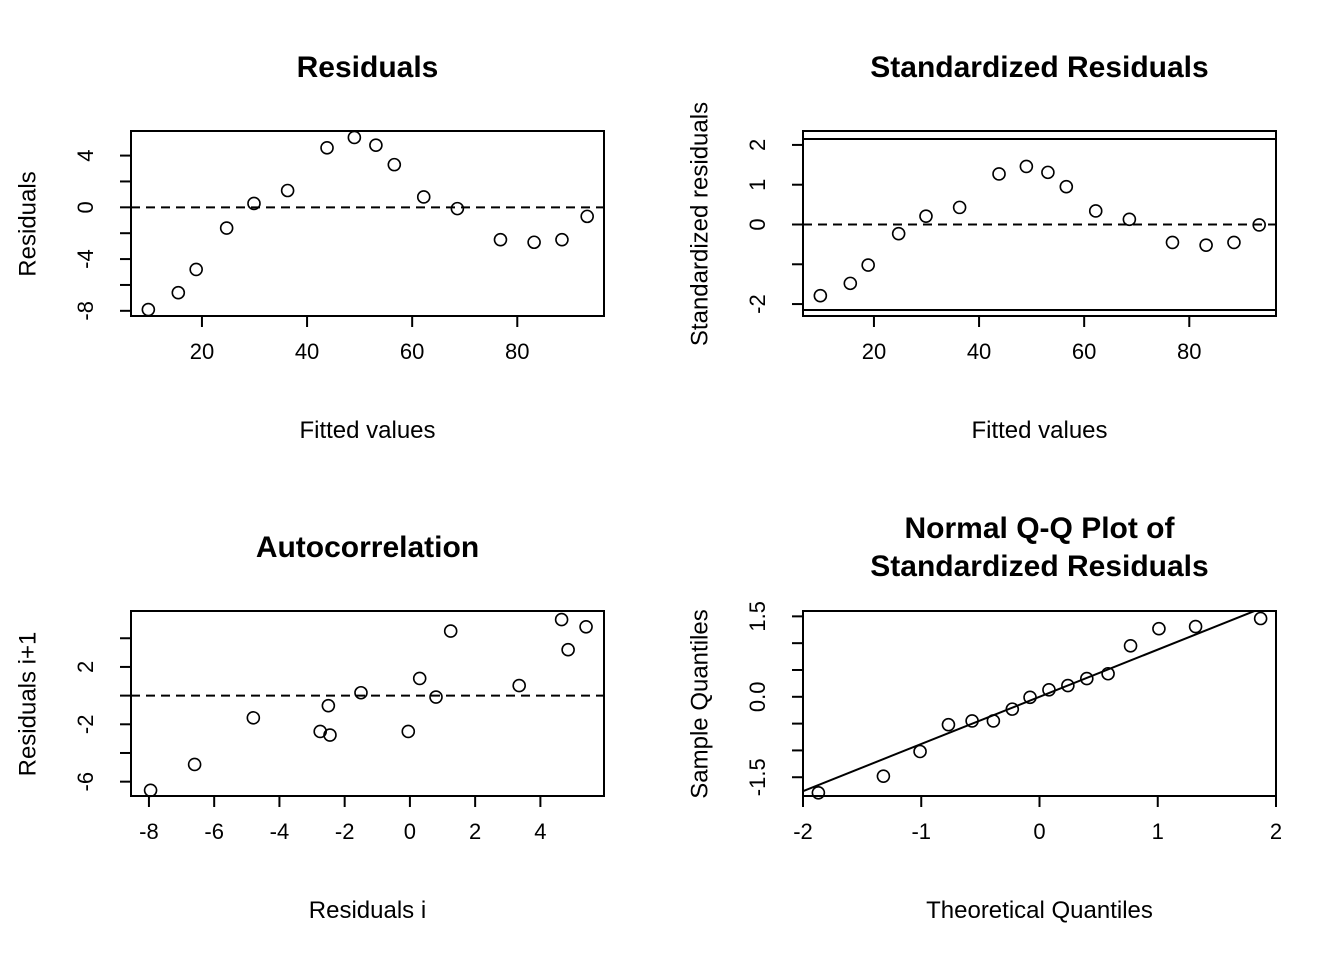 The height and width of the screenshot is (960, 1344). What do you see at coordinates (1039, 67) in the screenshot?
I see `panel-title: Standardized Residuals` at bounding box center [1039, 67].